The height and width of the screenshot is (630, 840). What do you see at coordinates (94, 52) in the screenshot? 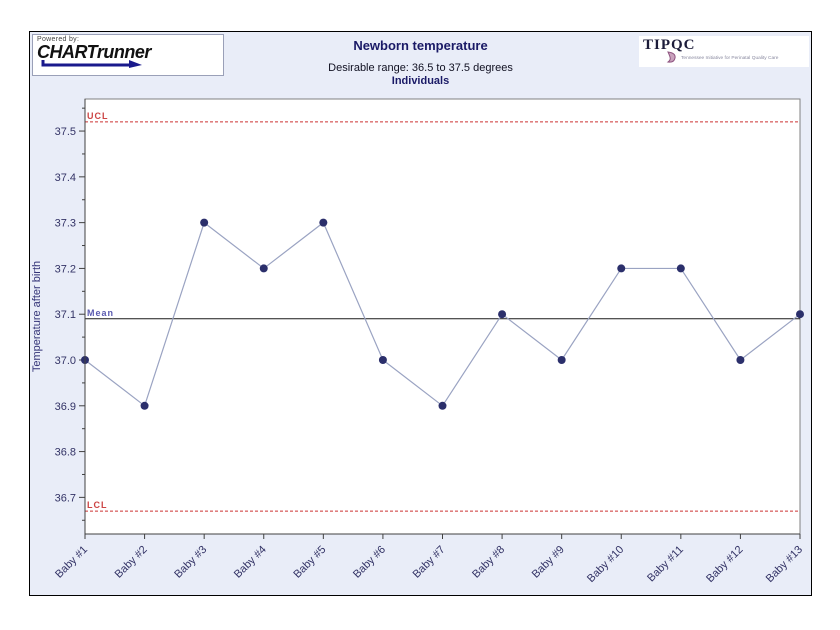
I see `chartrunner-wordmark: CHARTrunner` at bounding box center [94, 52].